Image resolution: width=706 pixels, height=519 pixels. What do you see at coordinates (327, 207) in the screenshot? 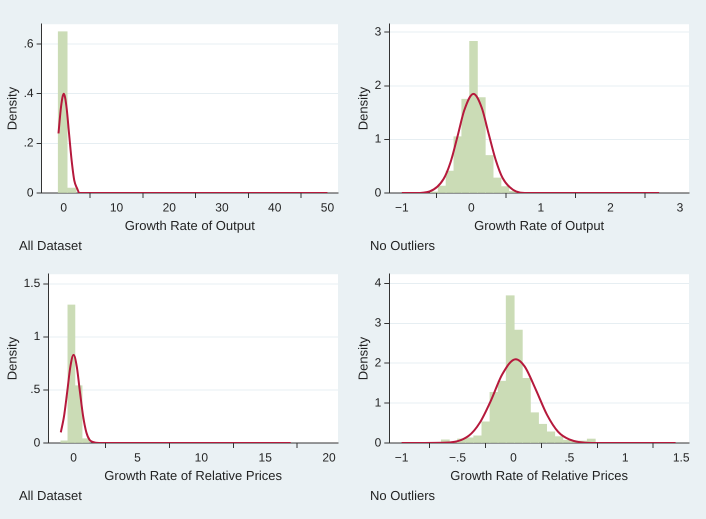
I see `x-tick-label: 50` at bounding box center [327, 207].